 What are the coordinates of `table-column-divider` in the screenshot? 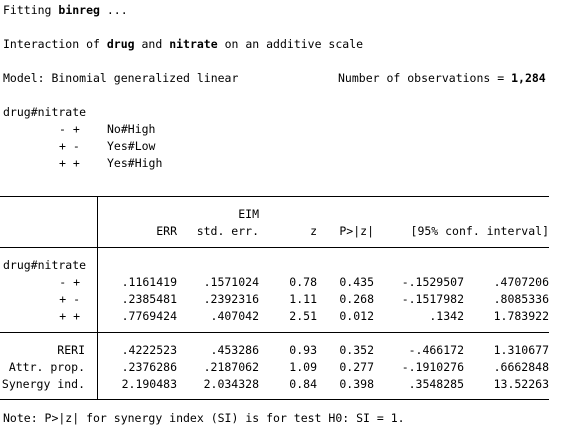 It's located at (97, 297).